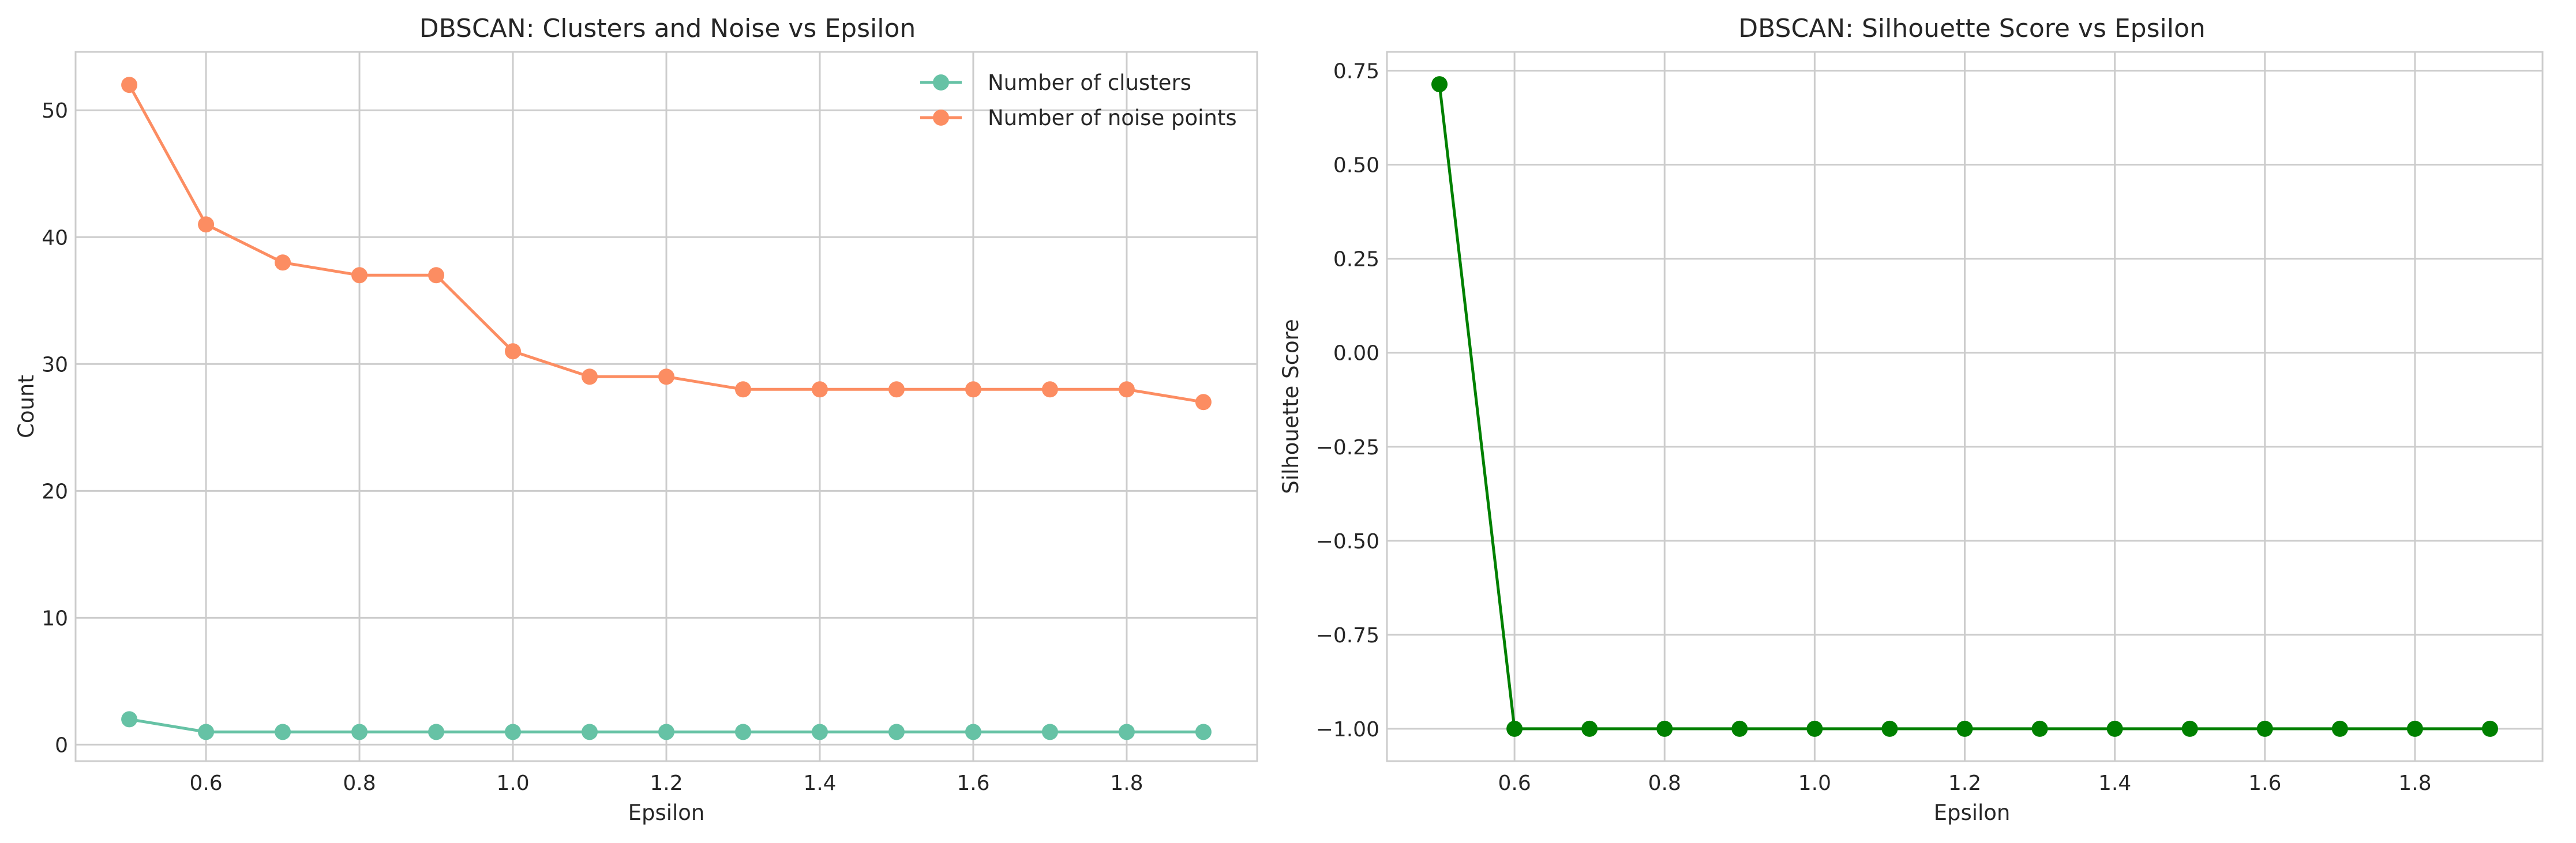  Describe the element at coordinates (55, 428) in the screenshot. I see `y-ticks: 0 10 20 30 40 50` at that location.